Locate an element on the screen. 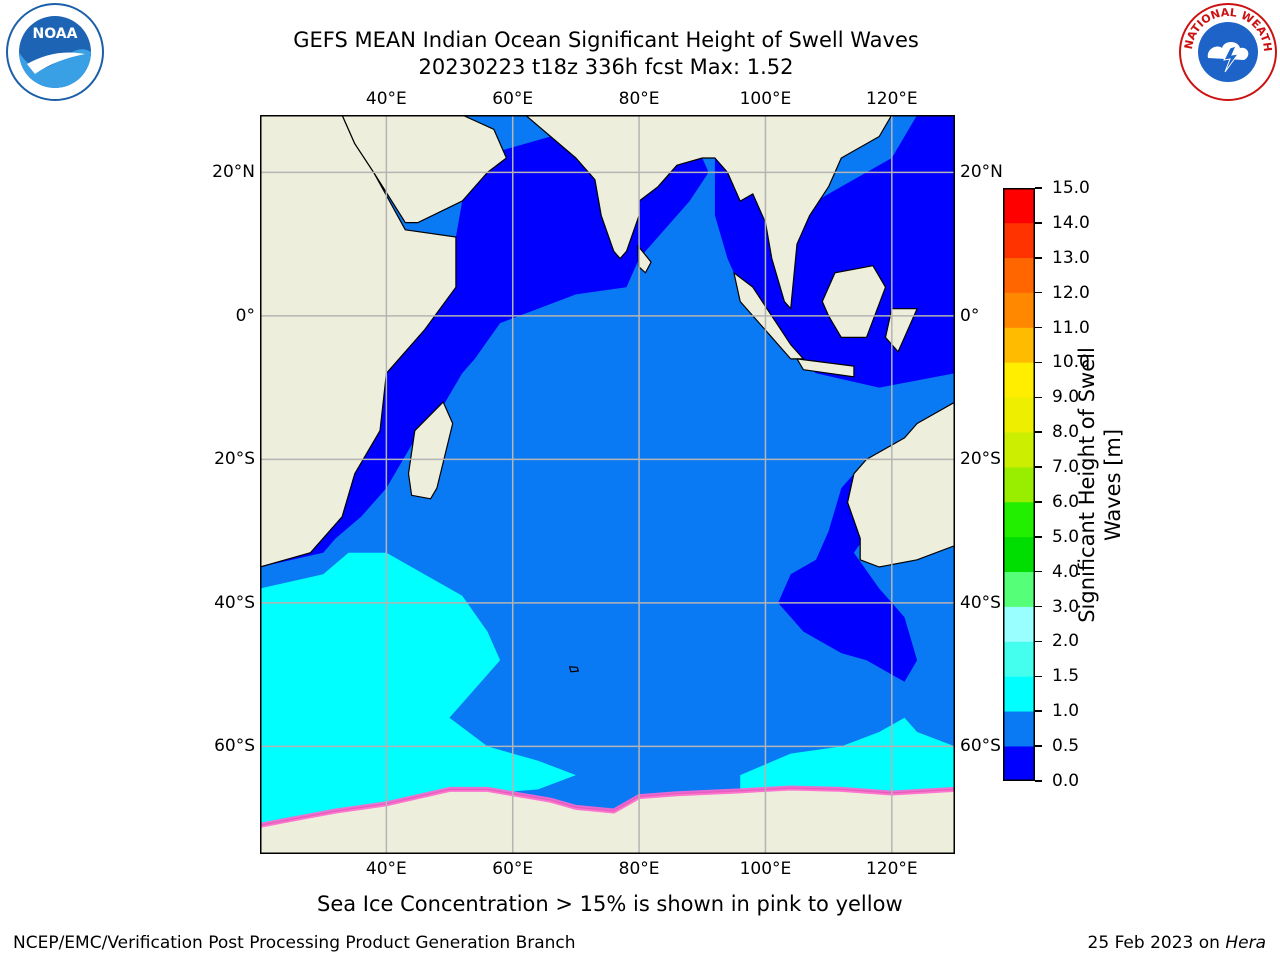  colorbar-tick-label: 5.0 is located at coordinates (1066, 536).